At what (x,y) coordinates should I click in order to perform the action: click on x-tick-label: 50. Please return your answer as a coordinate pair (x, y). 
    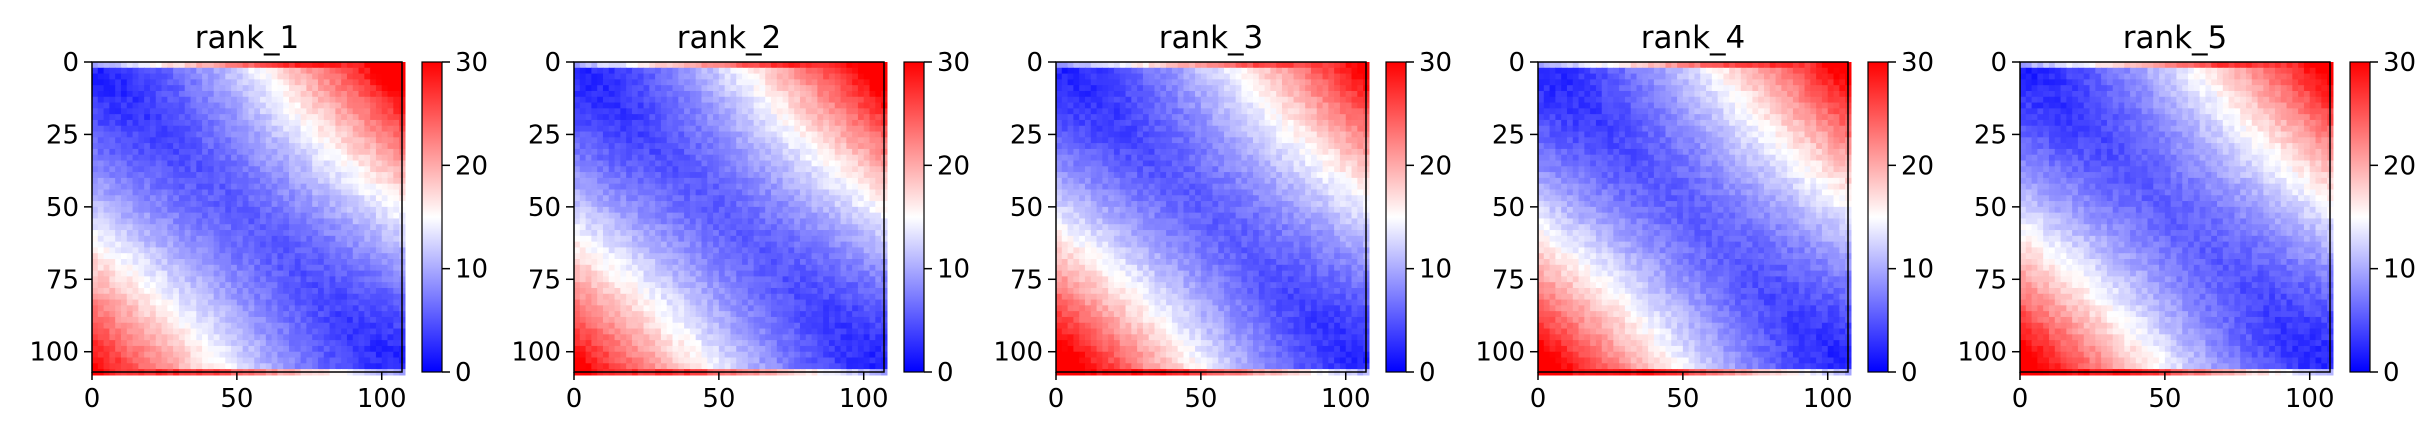
    Looking at the image, I should click on (236, 399).